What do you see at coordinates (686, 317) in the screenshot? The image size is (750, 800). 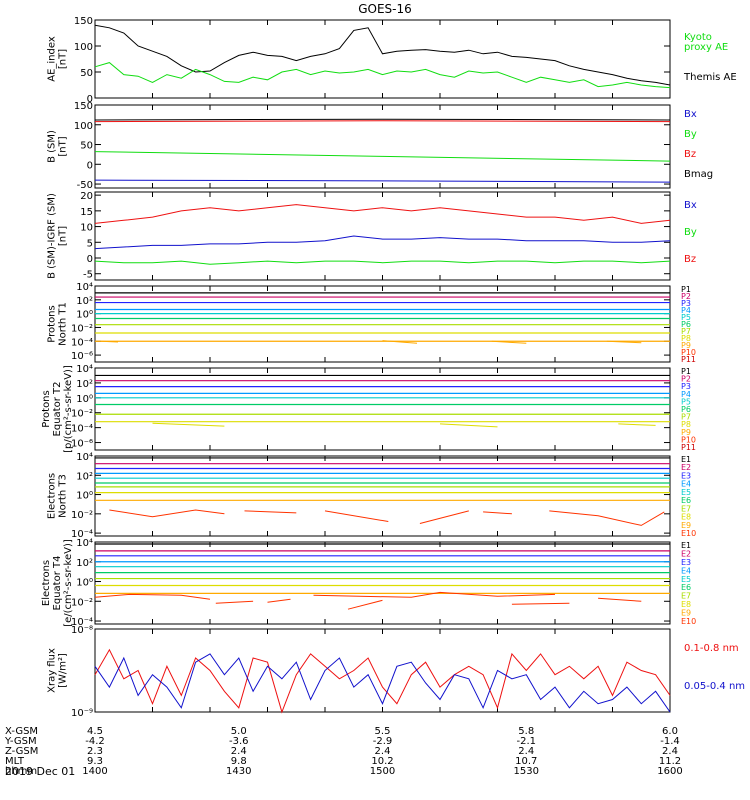 I see `legend-p5: P5` at bounding box center [686, 317].